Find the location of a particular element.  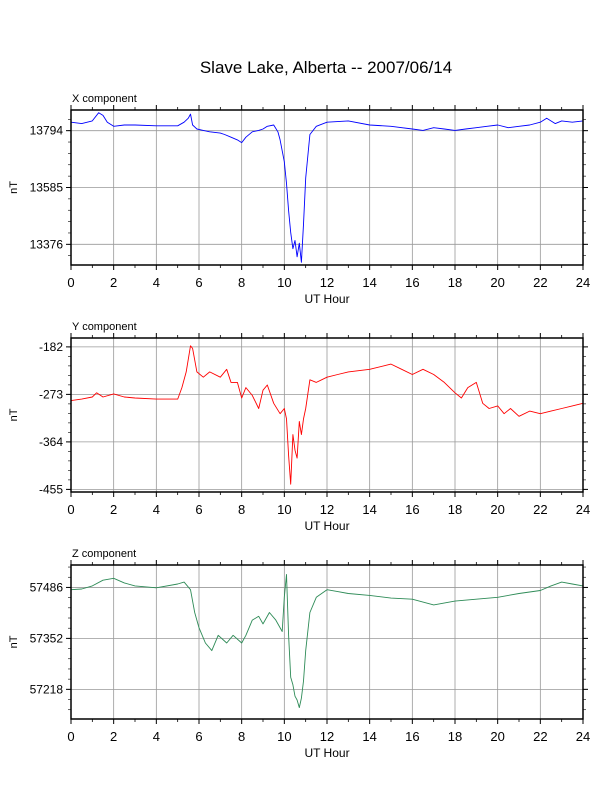

panel-title: Y component is located at coordinates (104, 327).